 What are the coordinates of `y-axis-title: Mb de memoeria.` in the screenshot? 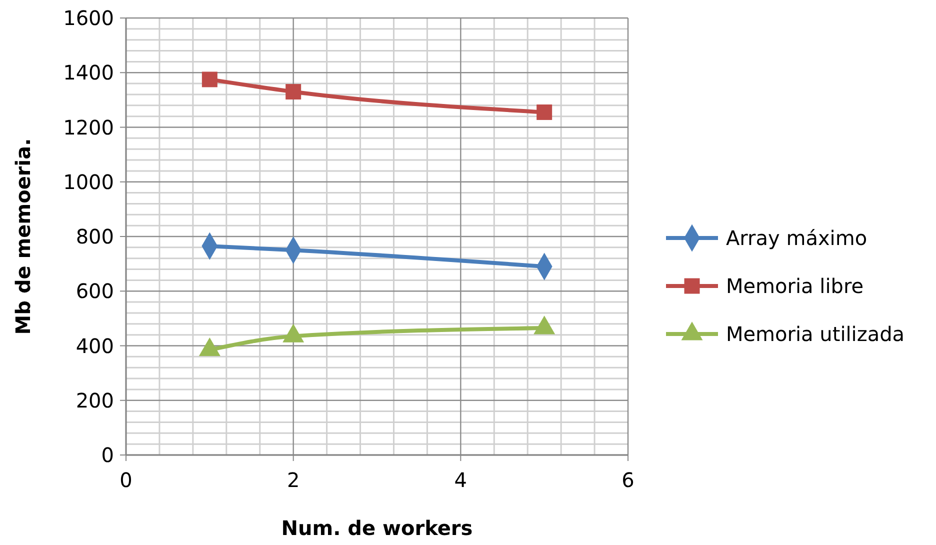 It's located at (23, 236).